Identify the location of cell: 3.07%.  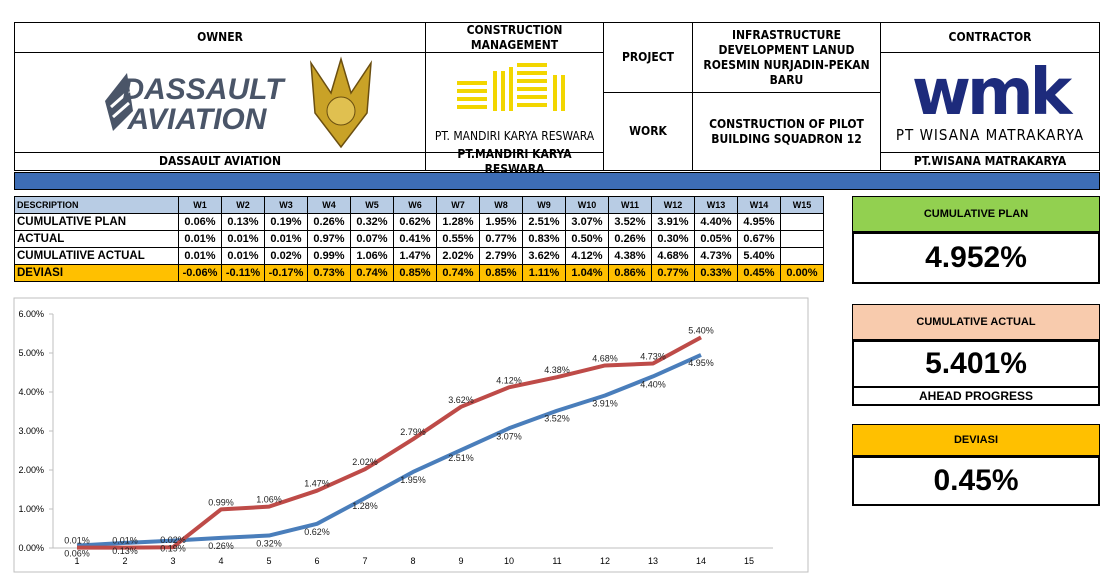
(587, 222).